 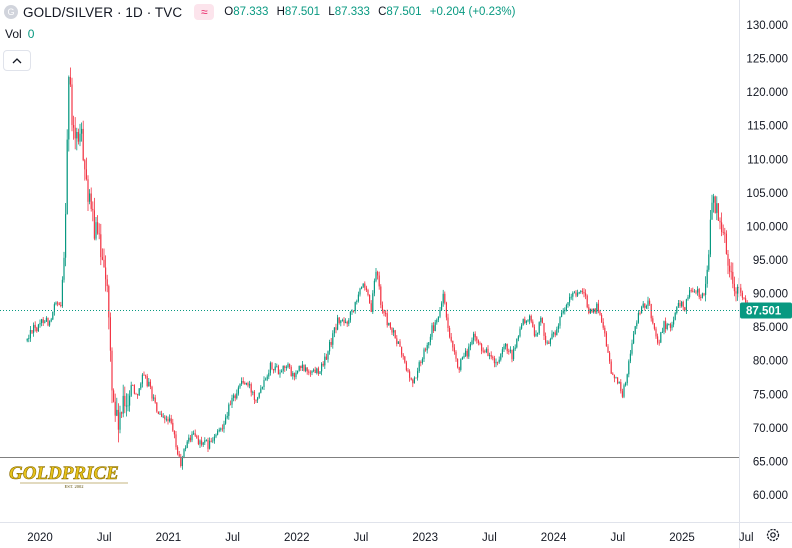 I want to click on collapse-legend-button, so click(x=17, y=60).